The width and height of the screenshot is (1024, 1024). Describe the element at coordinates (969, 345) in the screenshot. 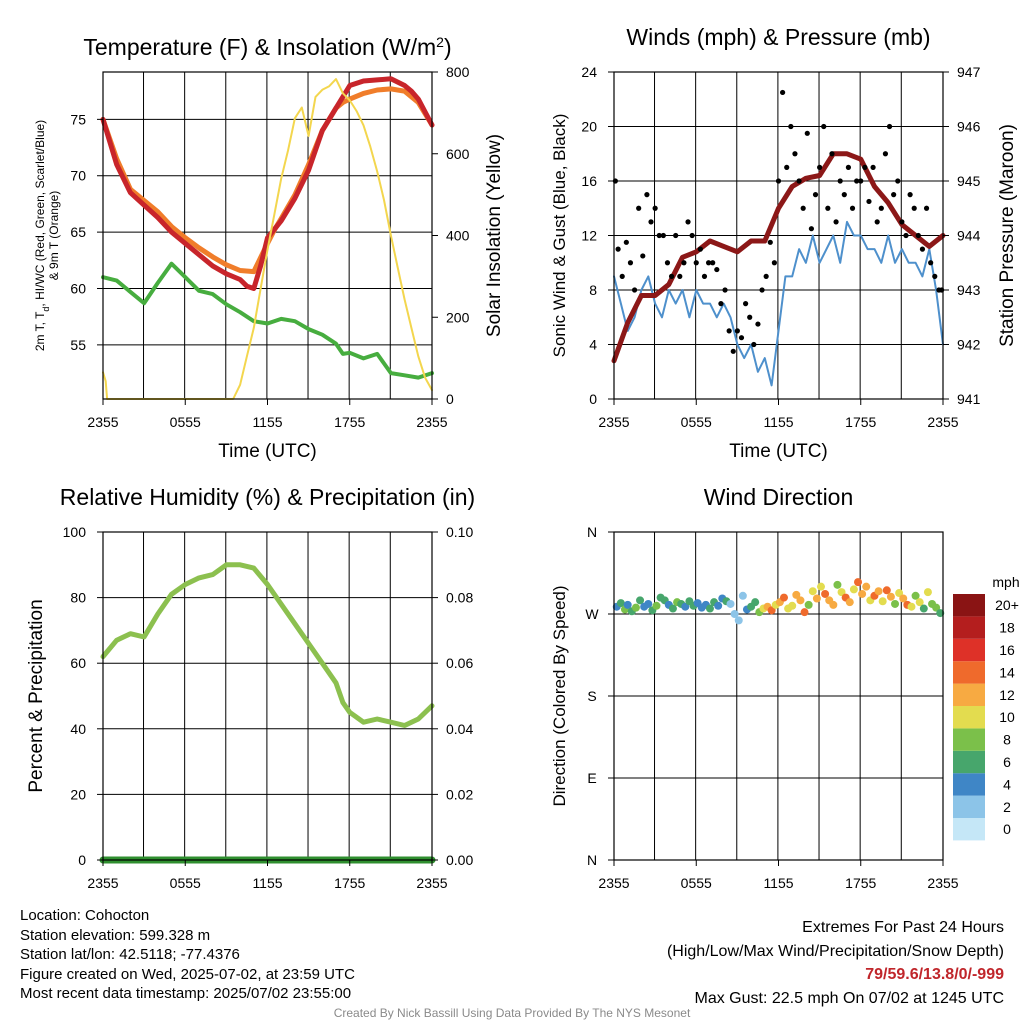

I see `y2-tick-label: 942` at that location.